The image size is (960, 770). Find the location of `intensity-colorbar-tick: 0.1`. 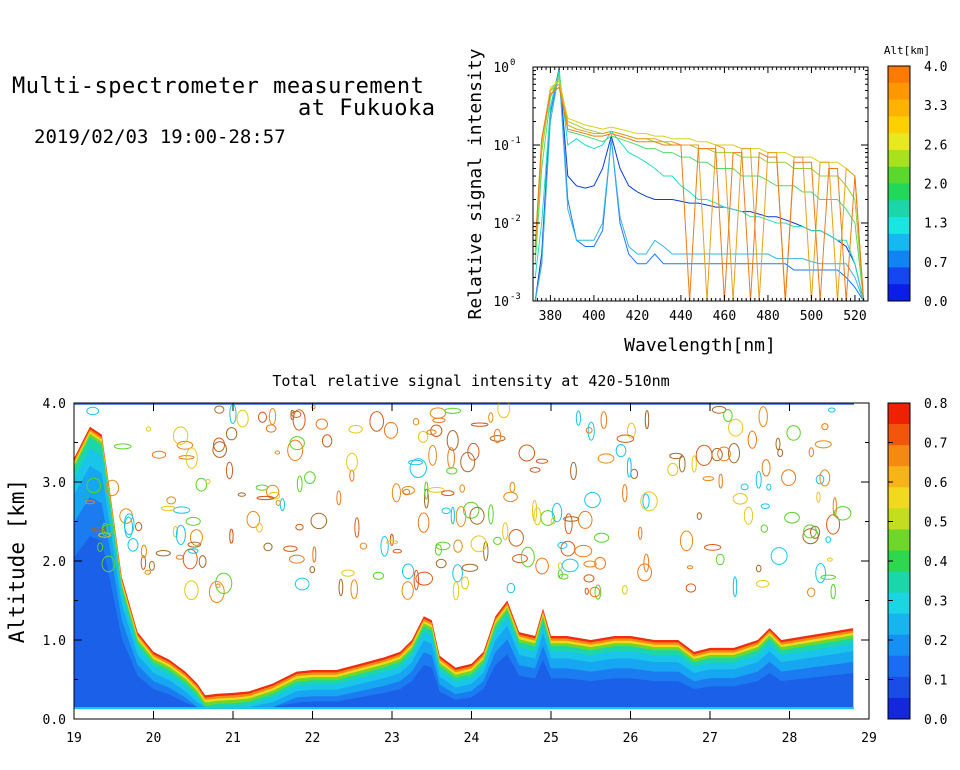

intensity-colorbar-tick: 0.1 is located at coordinates (935, 681).